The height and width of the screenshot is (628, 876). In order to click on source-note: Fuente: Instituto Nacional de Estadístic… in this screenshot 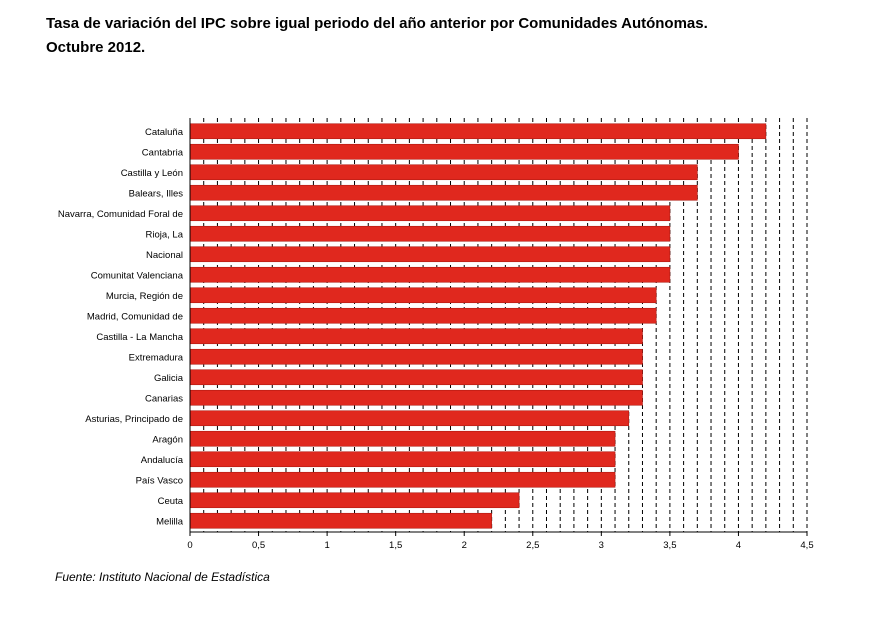, I will do `click(162, 577)`.